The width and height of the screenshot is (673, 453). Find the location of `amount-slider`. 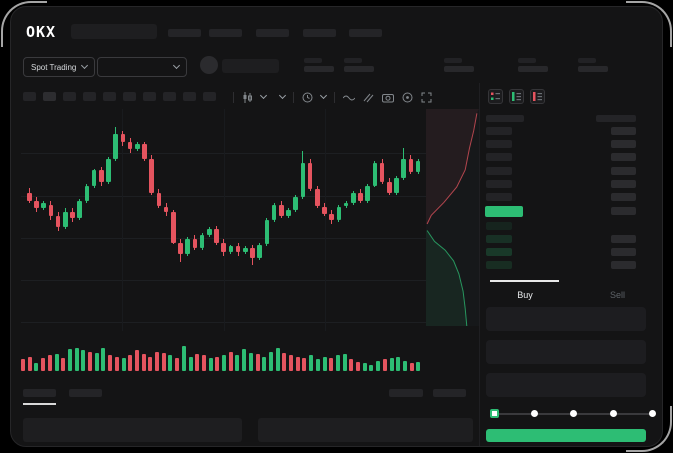

amount-slider is located at coordinates (573, 414).